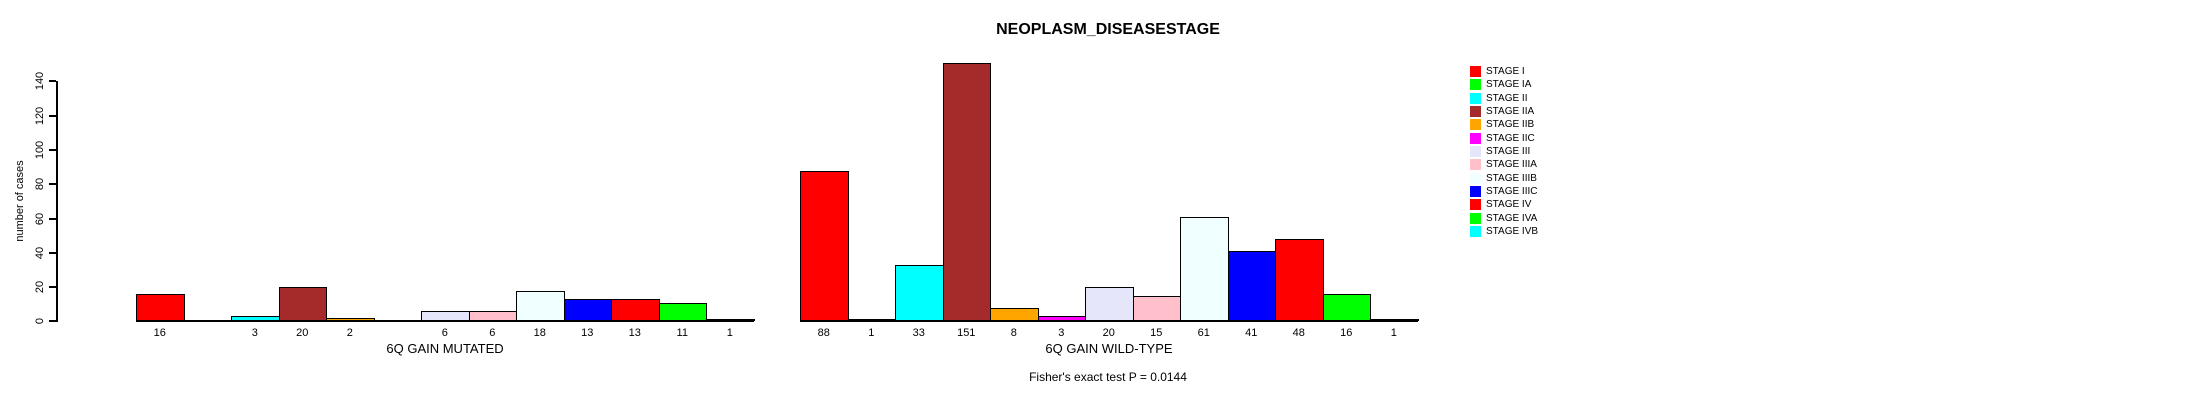 The height and width of the screenshot is (400, 2190). I want to click on bar-6q-gain-mutated-stage-iiib, so click(540, 306).